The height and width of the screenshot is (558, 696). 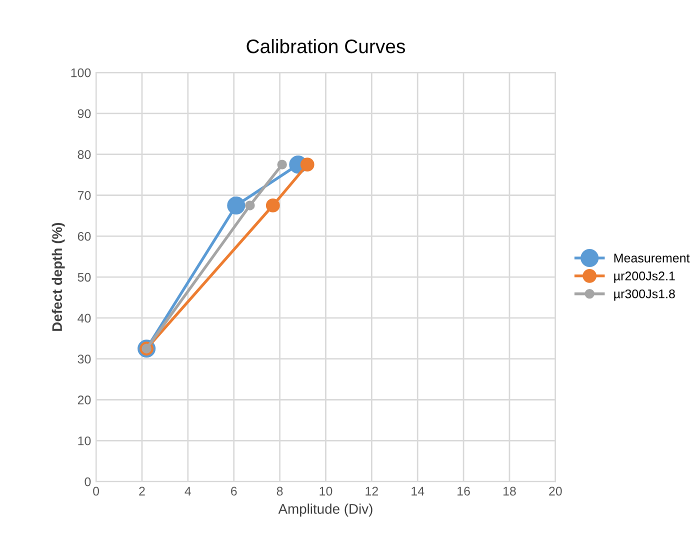 What do you see at coordinates (555, 491) in the screenshot?
I see `x-tick-label: 20` at bounding box center [555, 491].